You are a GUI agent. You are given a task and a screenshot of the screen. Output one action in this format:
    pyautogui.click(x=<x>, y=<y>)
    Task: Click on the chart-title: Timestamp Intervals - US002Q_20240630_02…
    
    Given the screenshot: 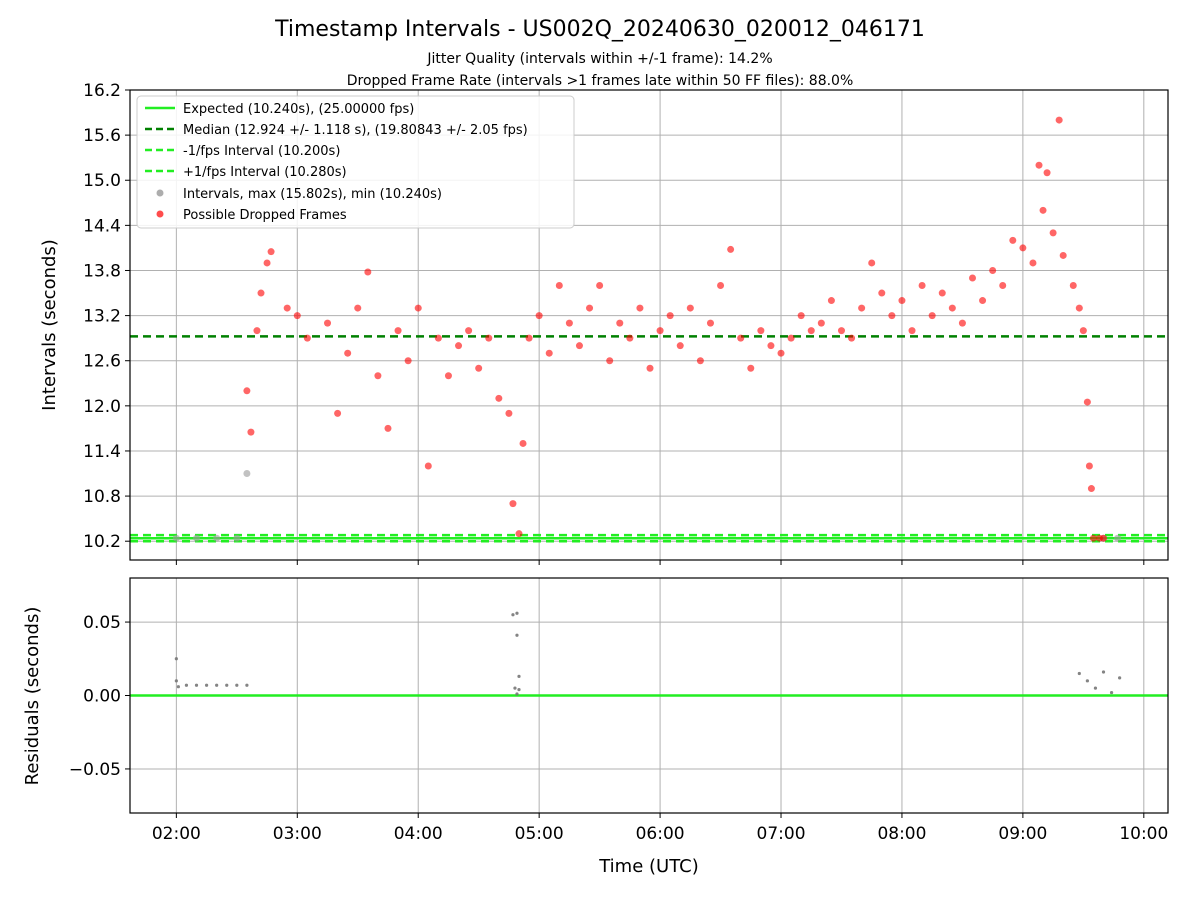 What is the action you would take?
    pyautogui.click(x=599, y=29)
    